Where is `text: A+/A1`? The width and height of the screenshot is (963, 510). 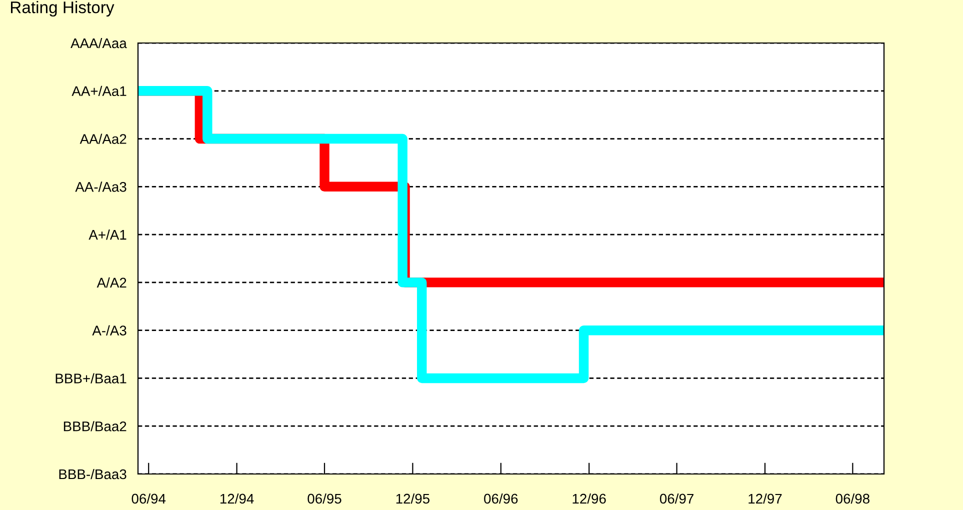
text: A+/A1 is located at coordinates (107, 235).